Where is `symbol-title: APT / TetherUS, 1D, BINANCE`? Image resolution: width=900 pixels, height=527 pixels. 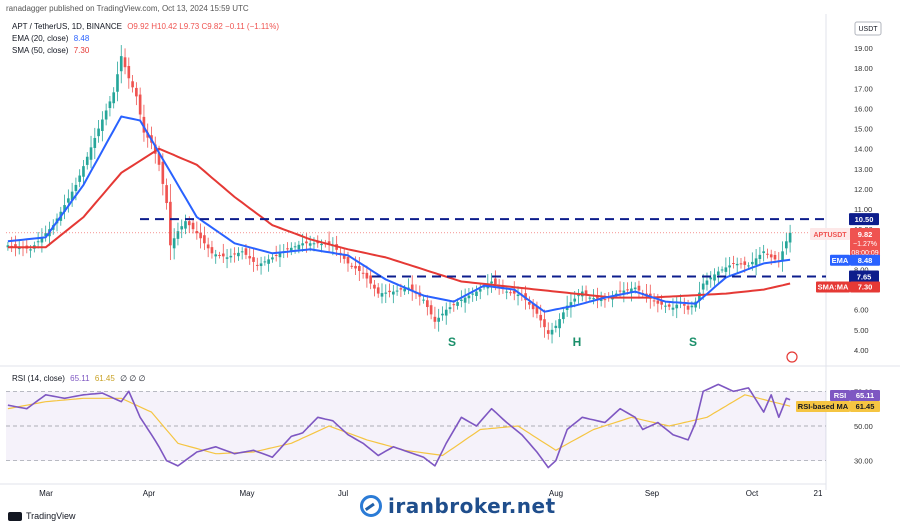
symbol-title: APT / TetherUS, 1D, BINANCE is located at coordinates (67, 26).